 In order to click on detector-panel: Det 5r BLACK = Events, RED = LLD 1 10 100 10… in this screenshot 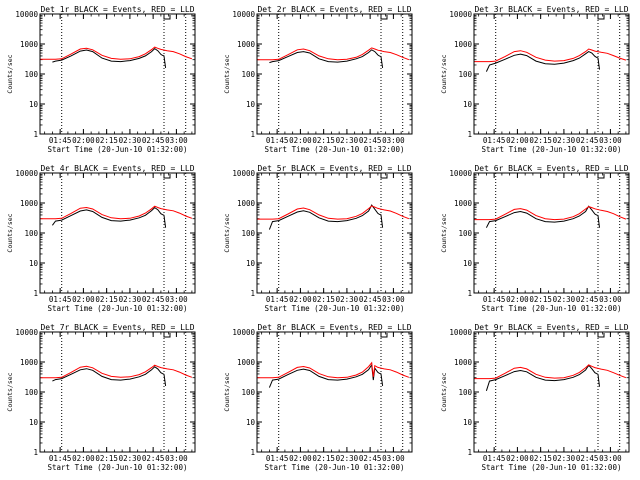, I will do `click(318, 238)`.